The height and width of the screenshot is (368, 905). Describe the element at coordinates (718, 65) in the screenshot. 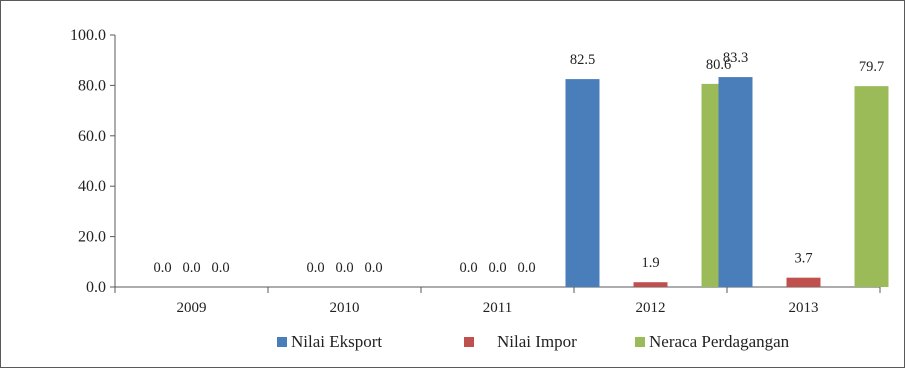

I see `data-label: 80.6` at that location.